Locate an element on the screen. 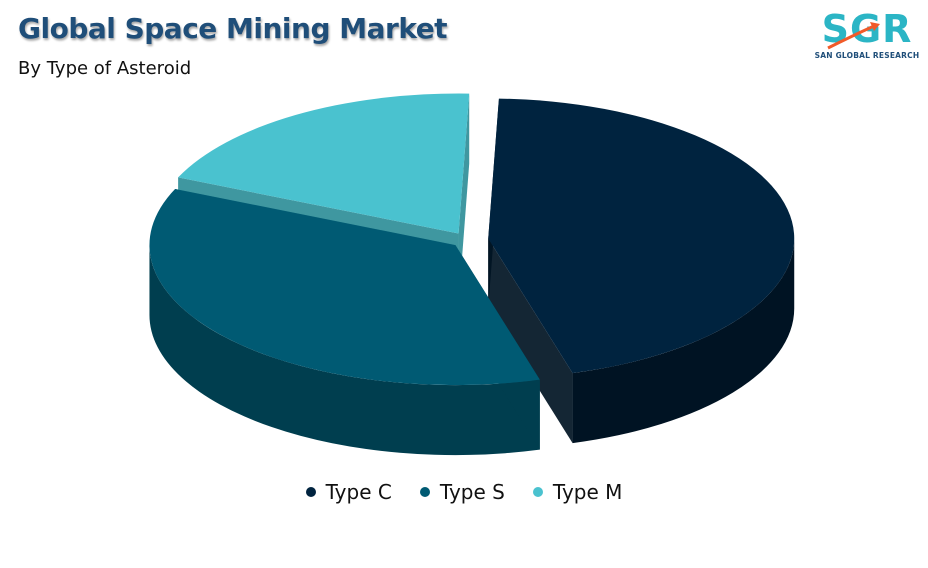 The height and width of the screenshot is (568, 928). pie-slice-type-m is located at coordinates (324, 163).